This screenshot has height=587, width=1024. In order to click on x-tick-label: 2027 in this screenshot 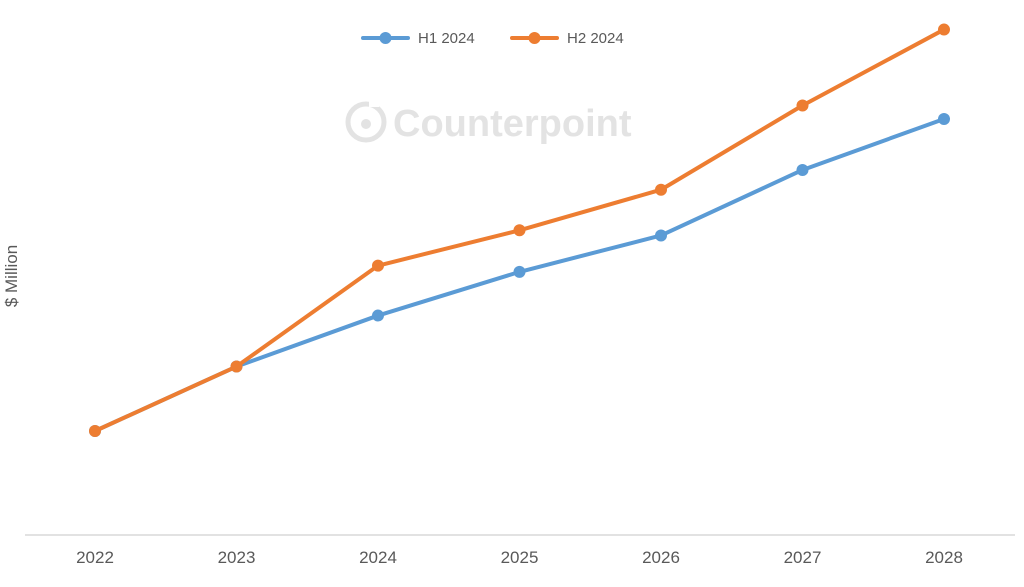, I will do `click(803, 557)`.